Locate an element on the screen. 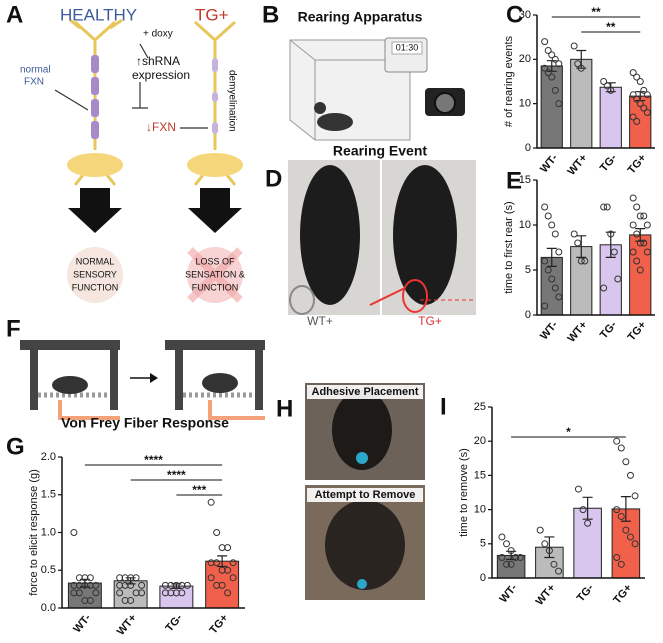 The image size is (663, 643). panel-letter: A is located at coordinates (14, 14).